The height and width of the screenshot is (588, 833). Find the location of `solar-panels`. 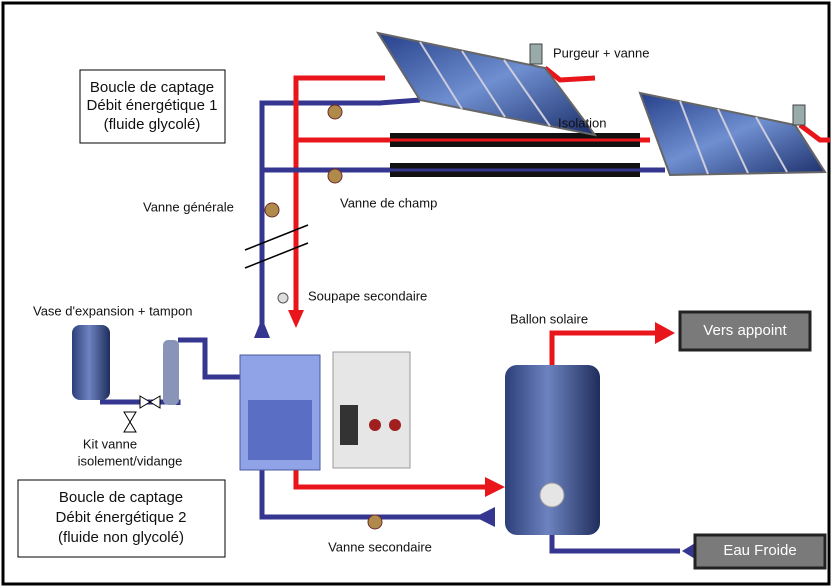

solar-panels is located at coordinates (601, 104).